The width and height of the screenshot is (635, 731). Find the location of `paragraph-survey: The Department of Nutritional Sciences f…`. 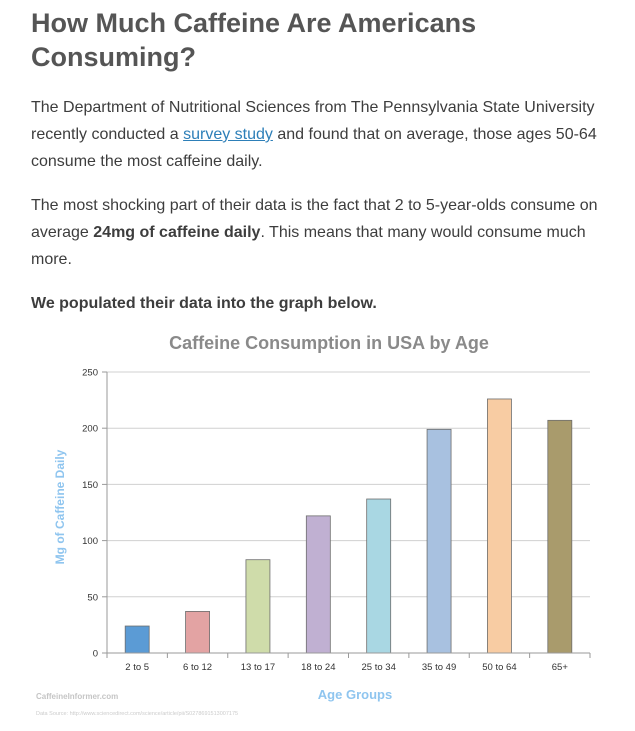

paragraph-survey: The Department of Nutritional Sciences f… is located at coordinates (321, 134).